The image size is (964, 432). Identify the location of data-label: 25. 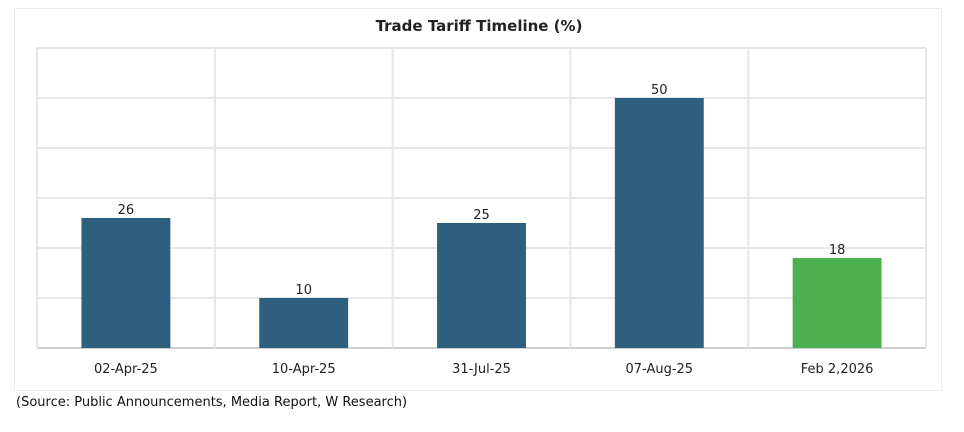
(481, 215).